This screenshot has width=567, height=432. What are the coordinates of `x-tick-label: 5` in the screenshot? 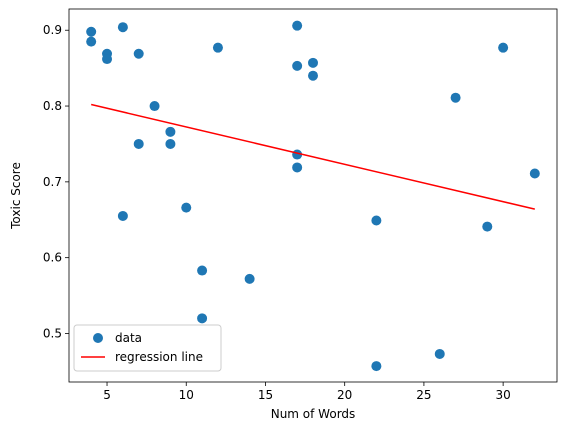 It's located at (107, 395).